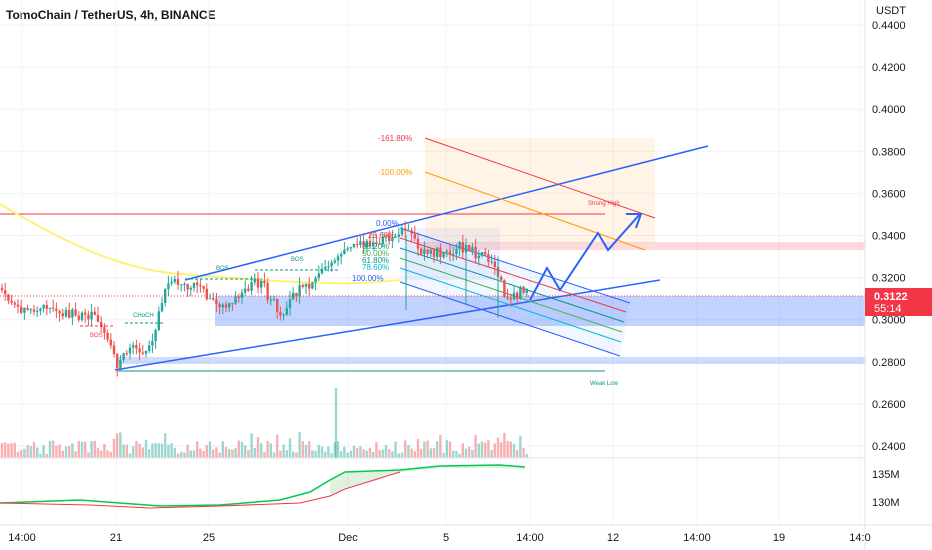 This screenshot has height=550, width=932. Describe the element at coordinates (530, 538) in the screenshot. I see `time-tick-label: 14:00` at that location.